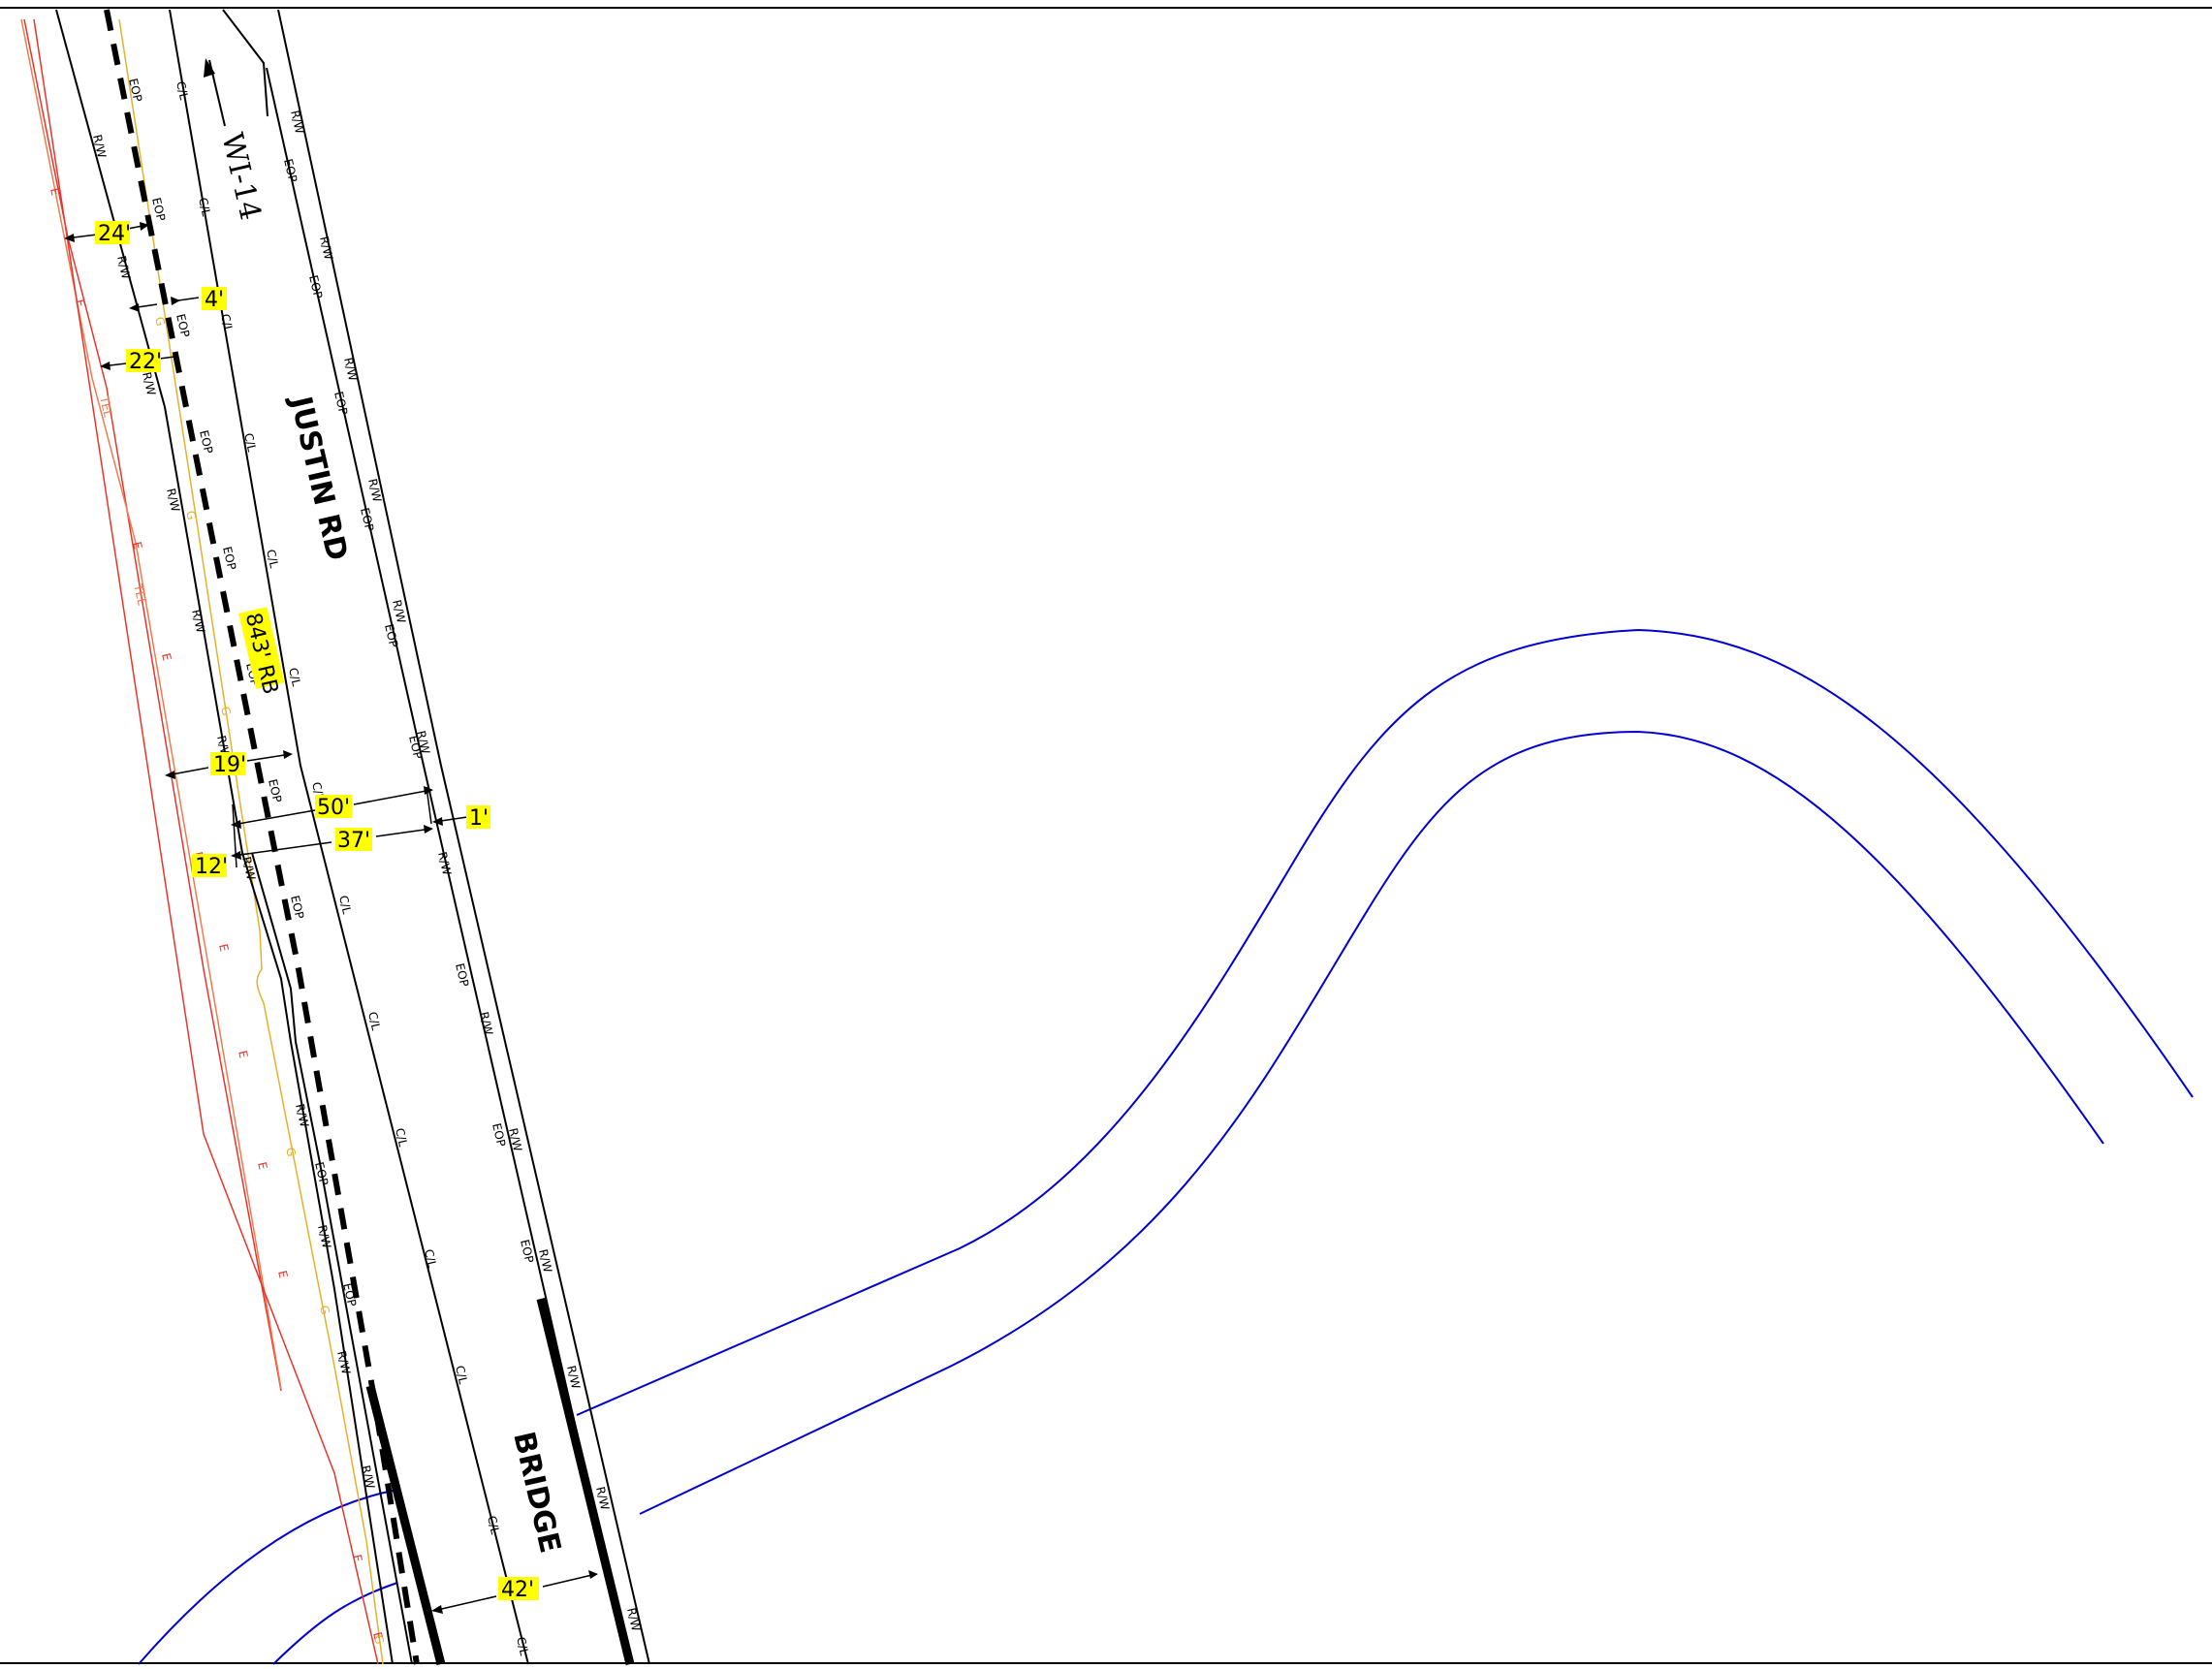 This screenshot has height=1669, width=2212. I want to click on dimension-22-text: 22', so click(145, 362).